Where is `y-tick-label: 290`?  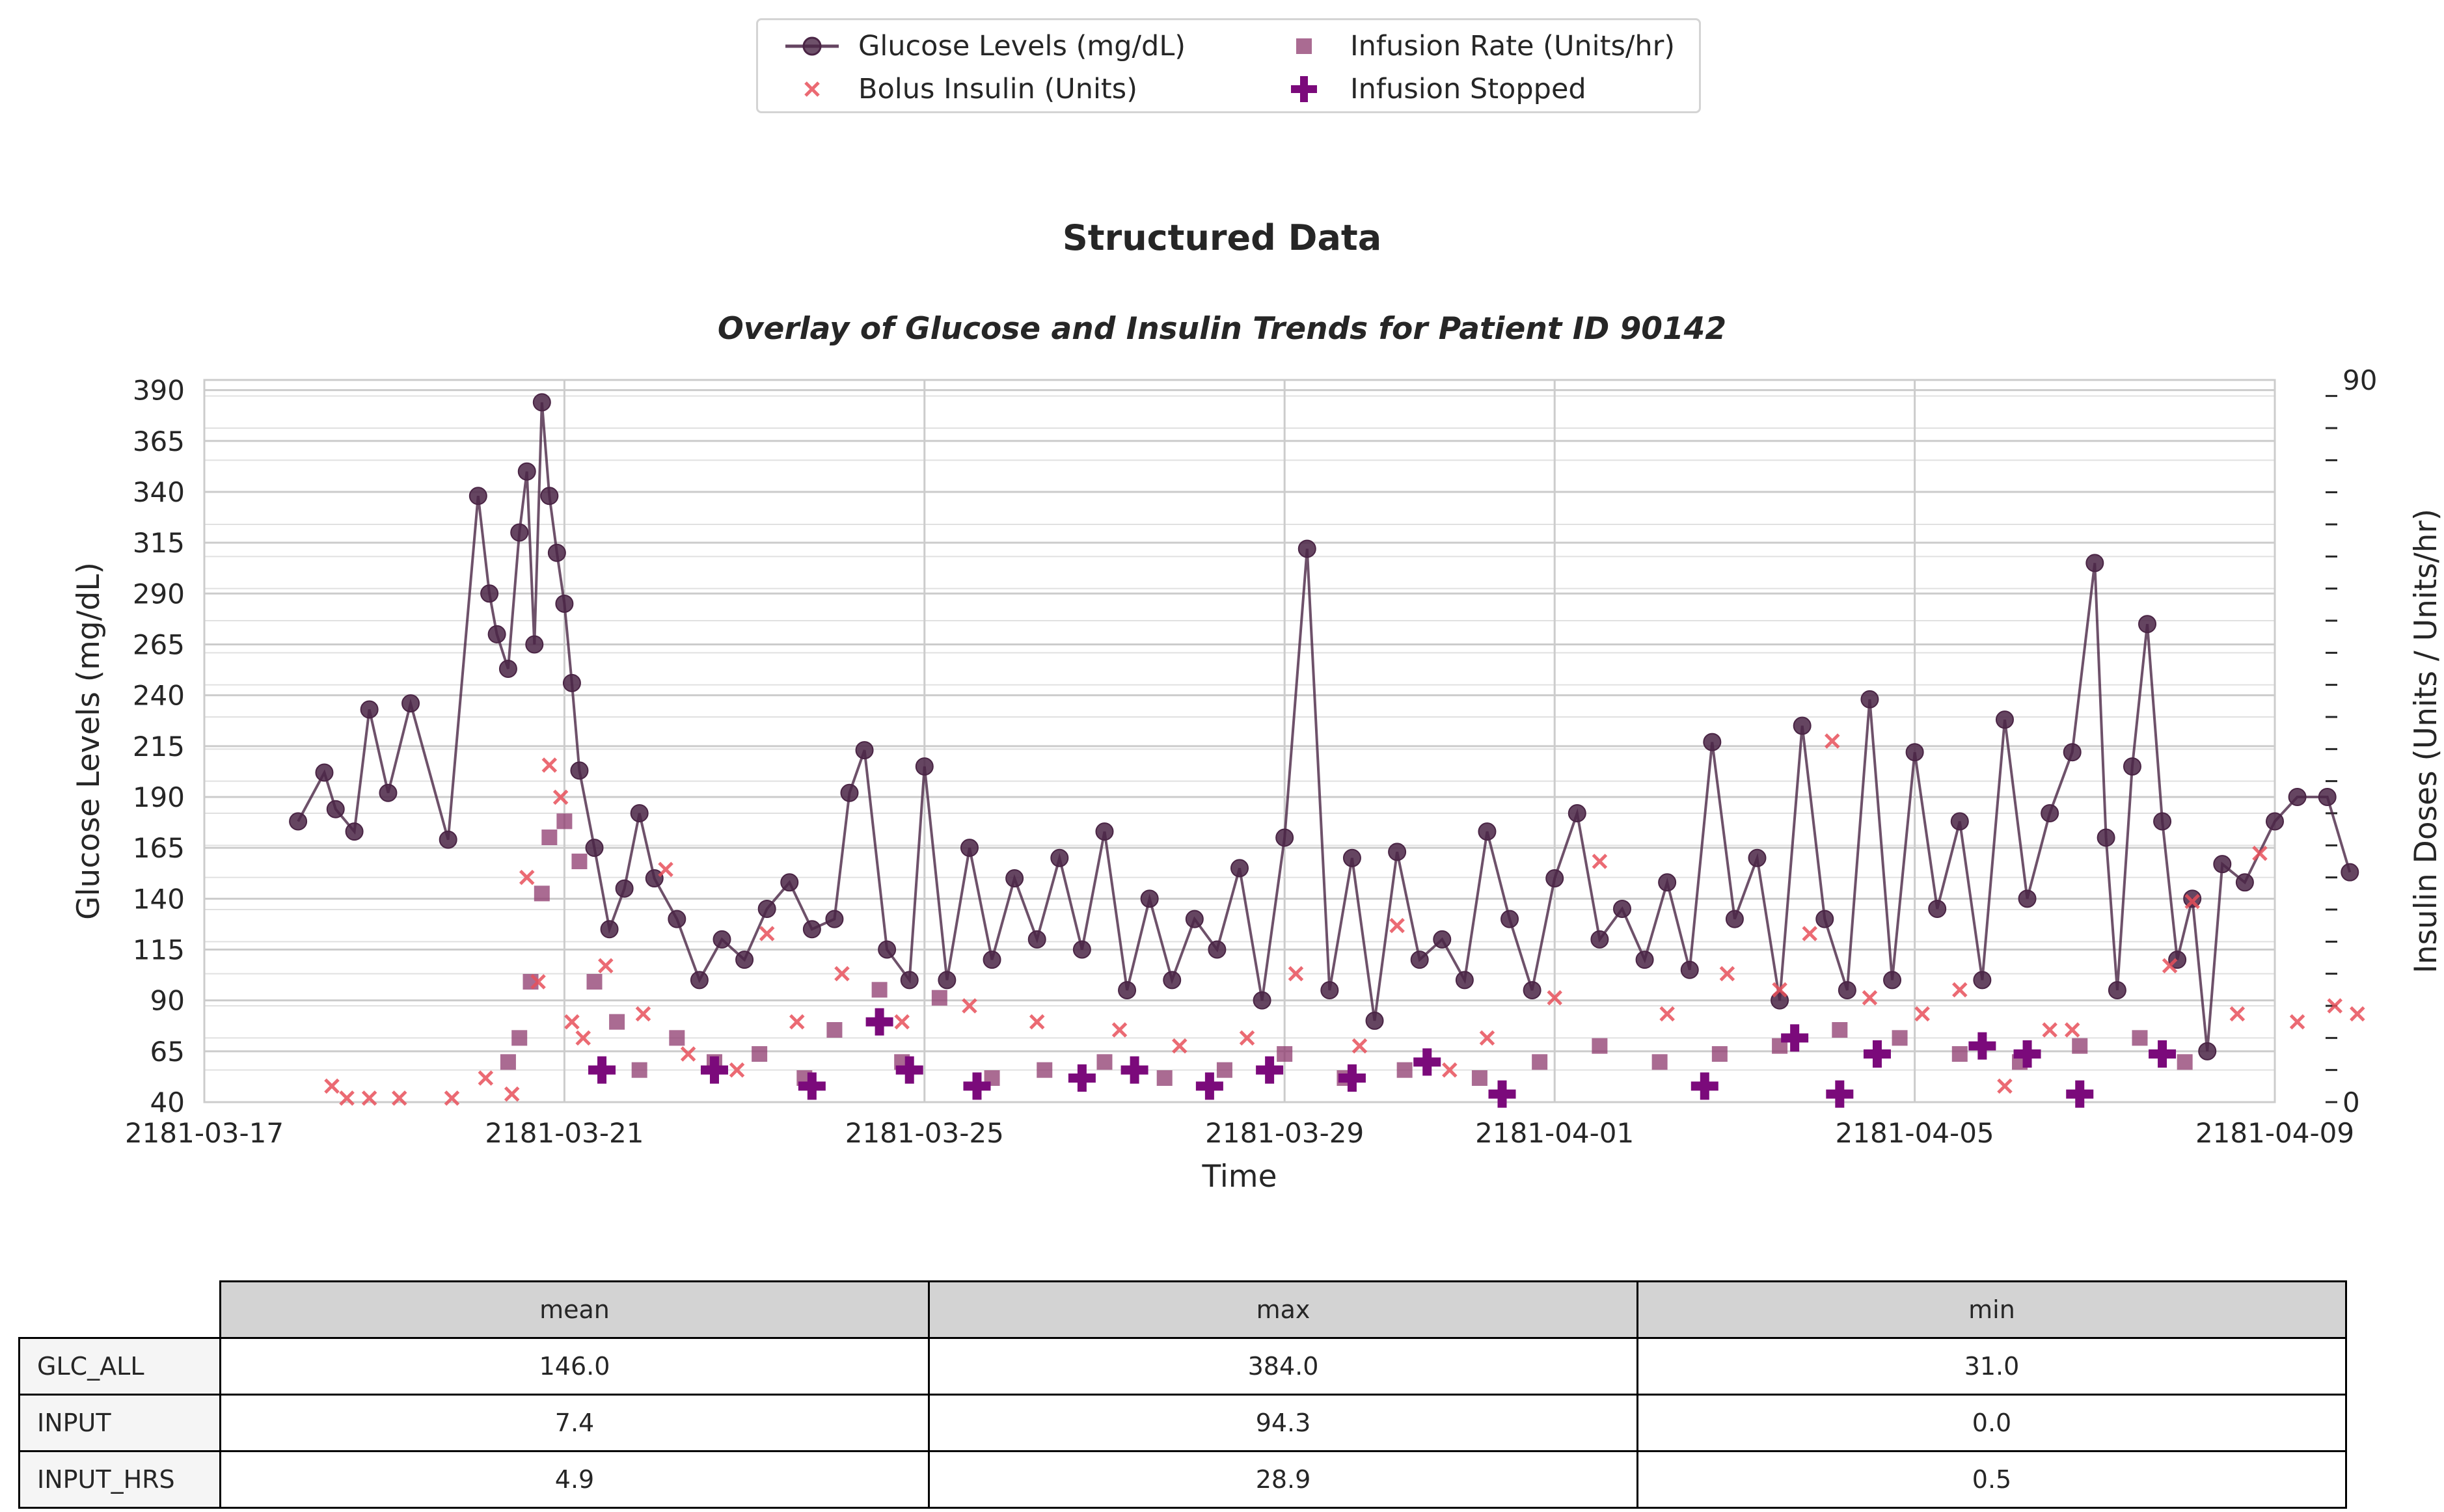
y-tick-label: 290 is located at coordinates (159, 594).